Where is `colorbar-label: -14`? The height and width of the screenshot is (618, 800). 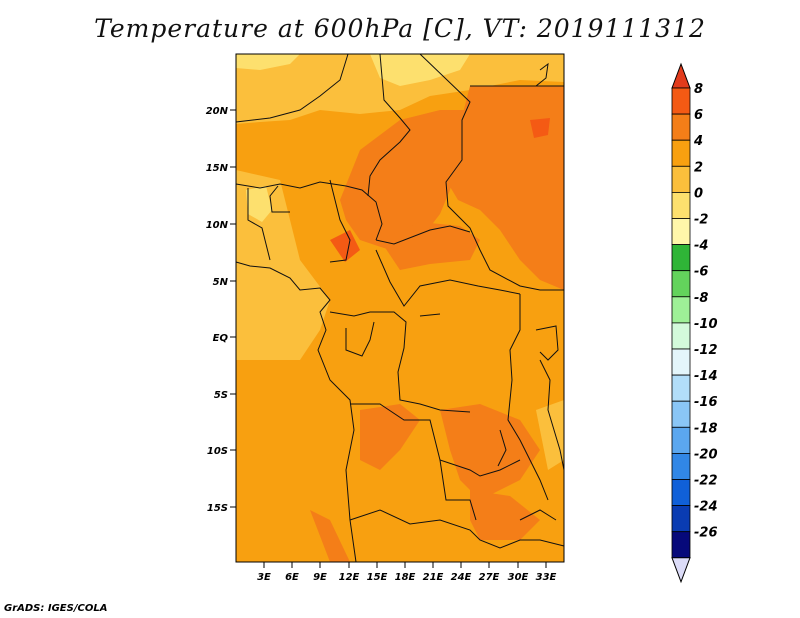 colorbar-label: -14 is located at coordinates (706, 376).